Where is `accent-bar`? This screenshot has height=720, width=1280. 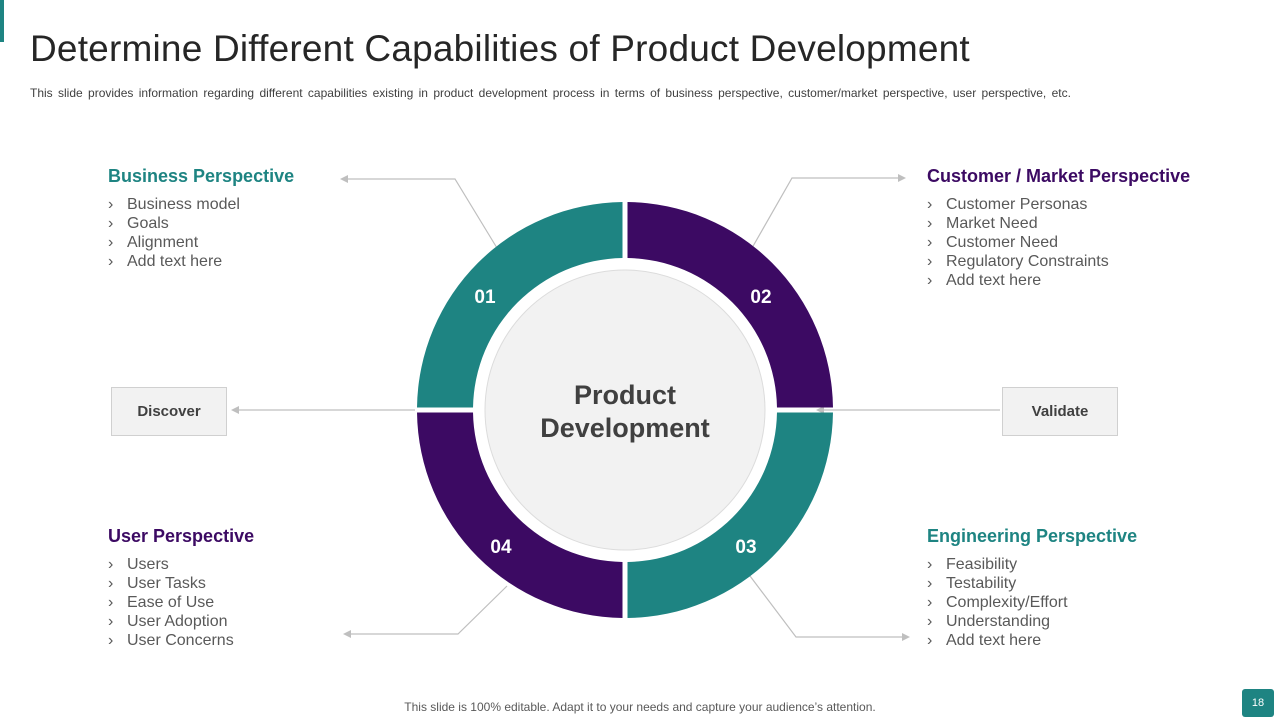
accent-bar is located at coordinates (2, 21).